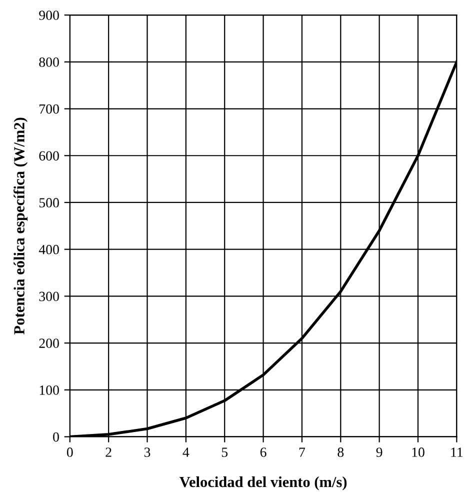  What do you see at coordinates (49, 390) in the screenshot?
I see `y-tick-label: 100` at bounding box center [49, 390].